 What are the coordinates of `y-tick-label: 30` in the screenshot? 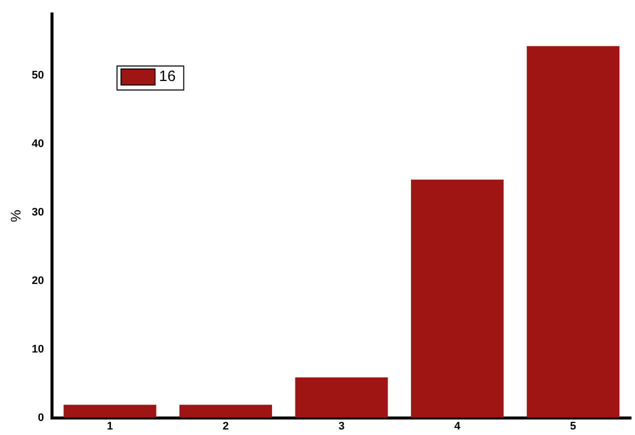 It's located at (38, 212).